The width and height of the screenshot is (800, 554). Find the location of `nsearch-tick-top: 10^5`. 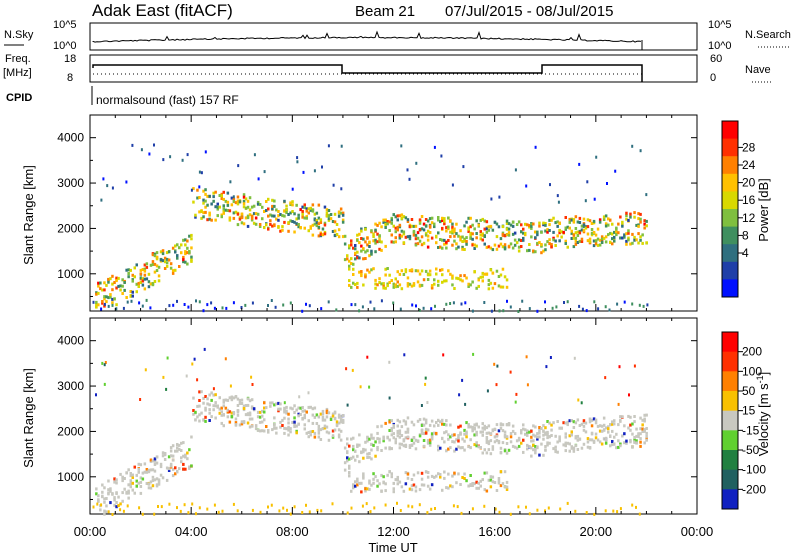

nsearch-tick-top: 10^5 is located at coordinates (720, 25).